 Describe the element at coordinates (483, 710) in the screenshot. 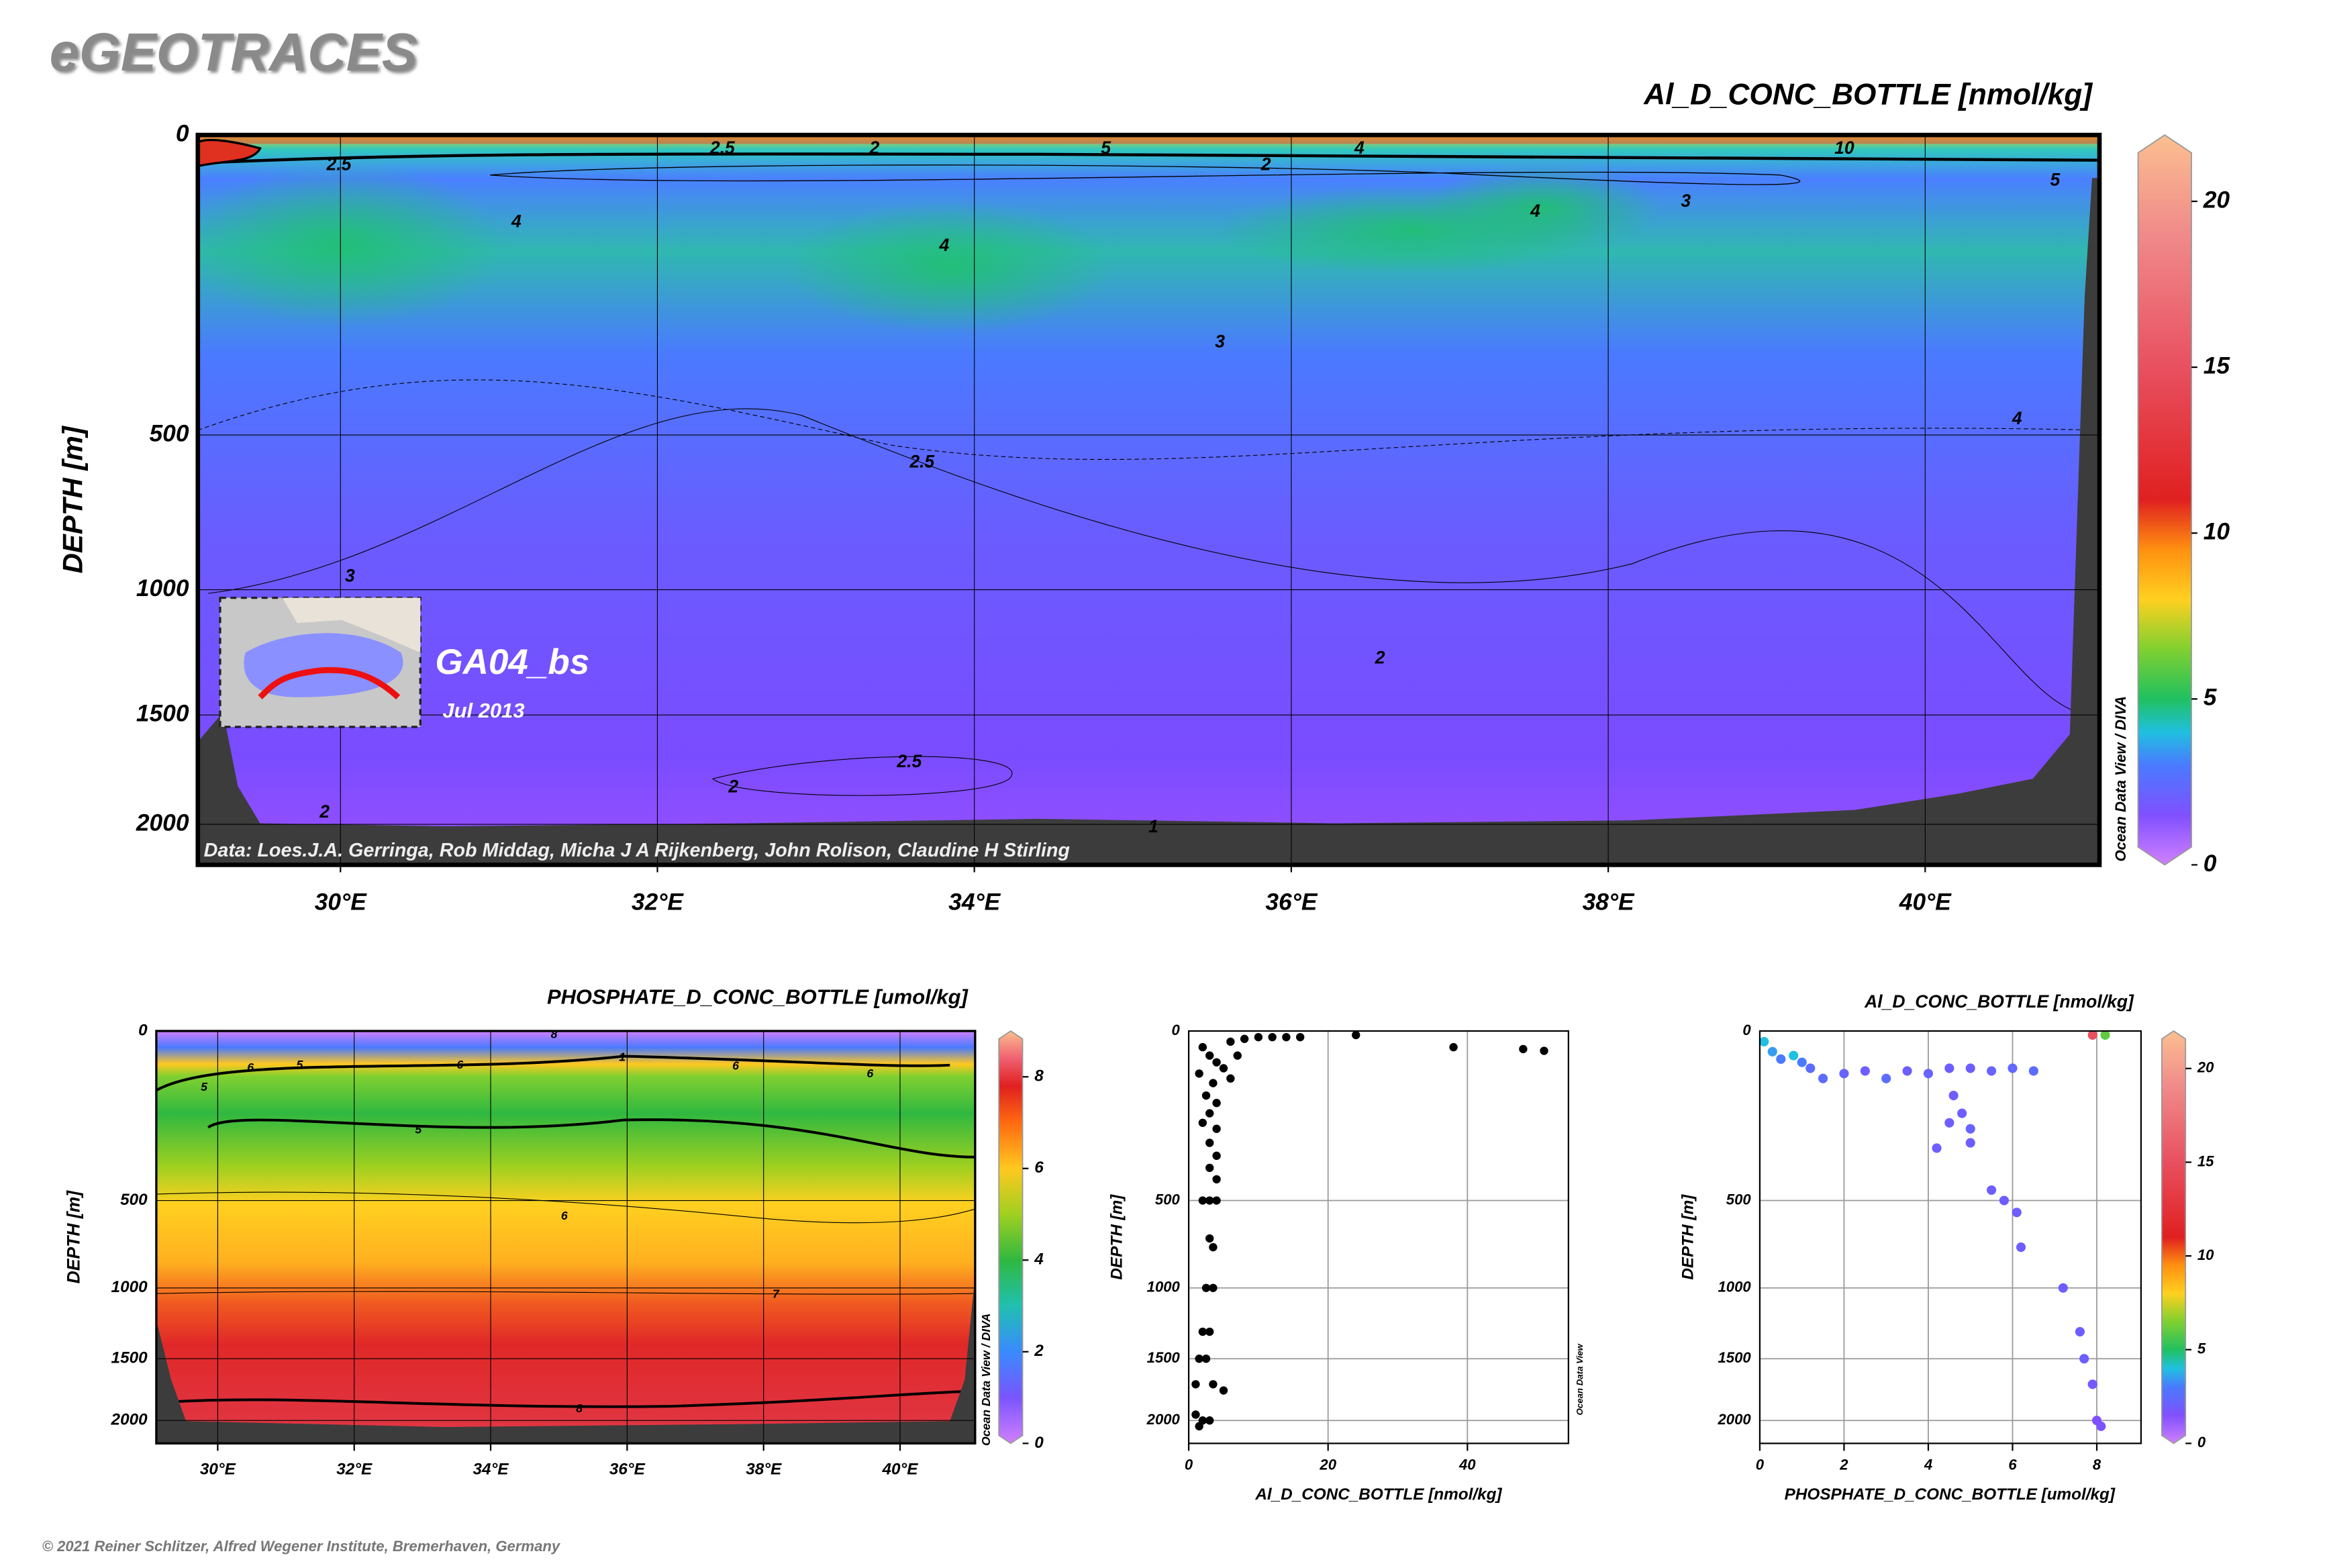

I see `date-label: Jul 2013` at that location.